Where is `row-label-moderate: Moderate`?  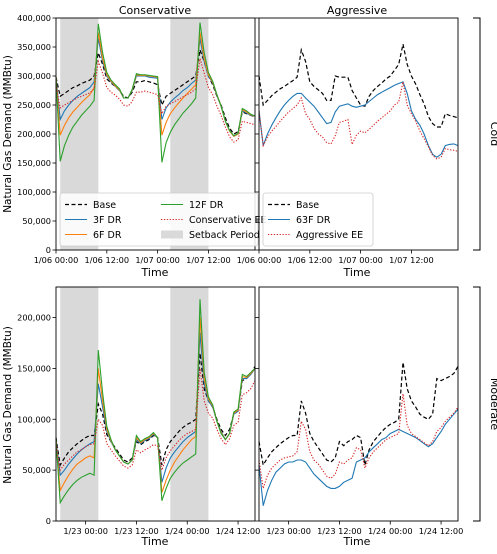
row-label-moderate: Moderate is located at coordinates (492, 404).